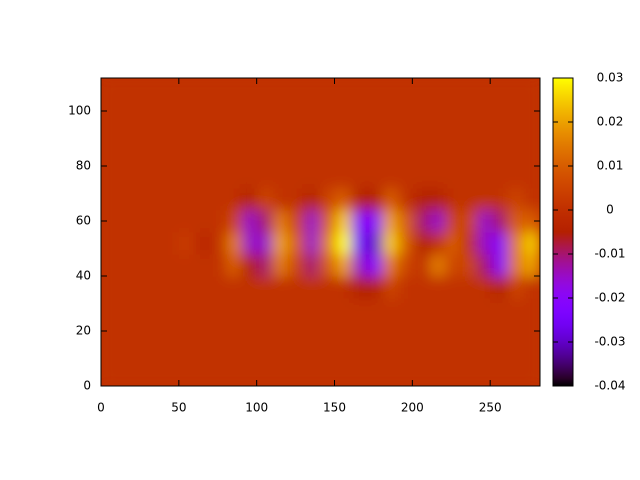  I want to click on colorbar-tick-label: 0.02, so click(610, 122).